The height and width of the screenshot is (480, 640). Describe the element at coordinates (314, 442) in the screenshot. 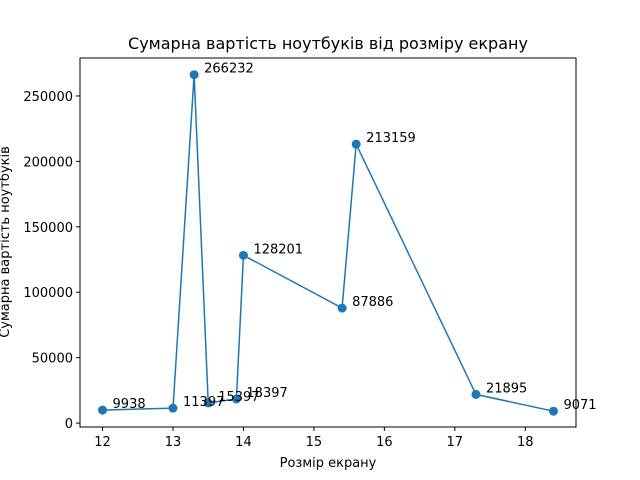

I see `x-tick-label: 15` at that location.